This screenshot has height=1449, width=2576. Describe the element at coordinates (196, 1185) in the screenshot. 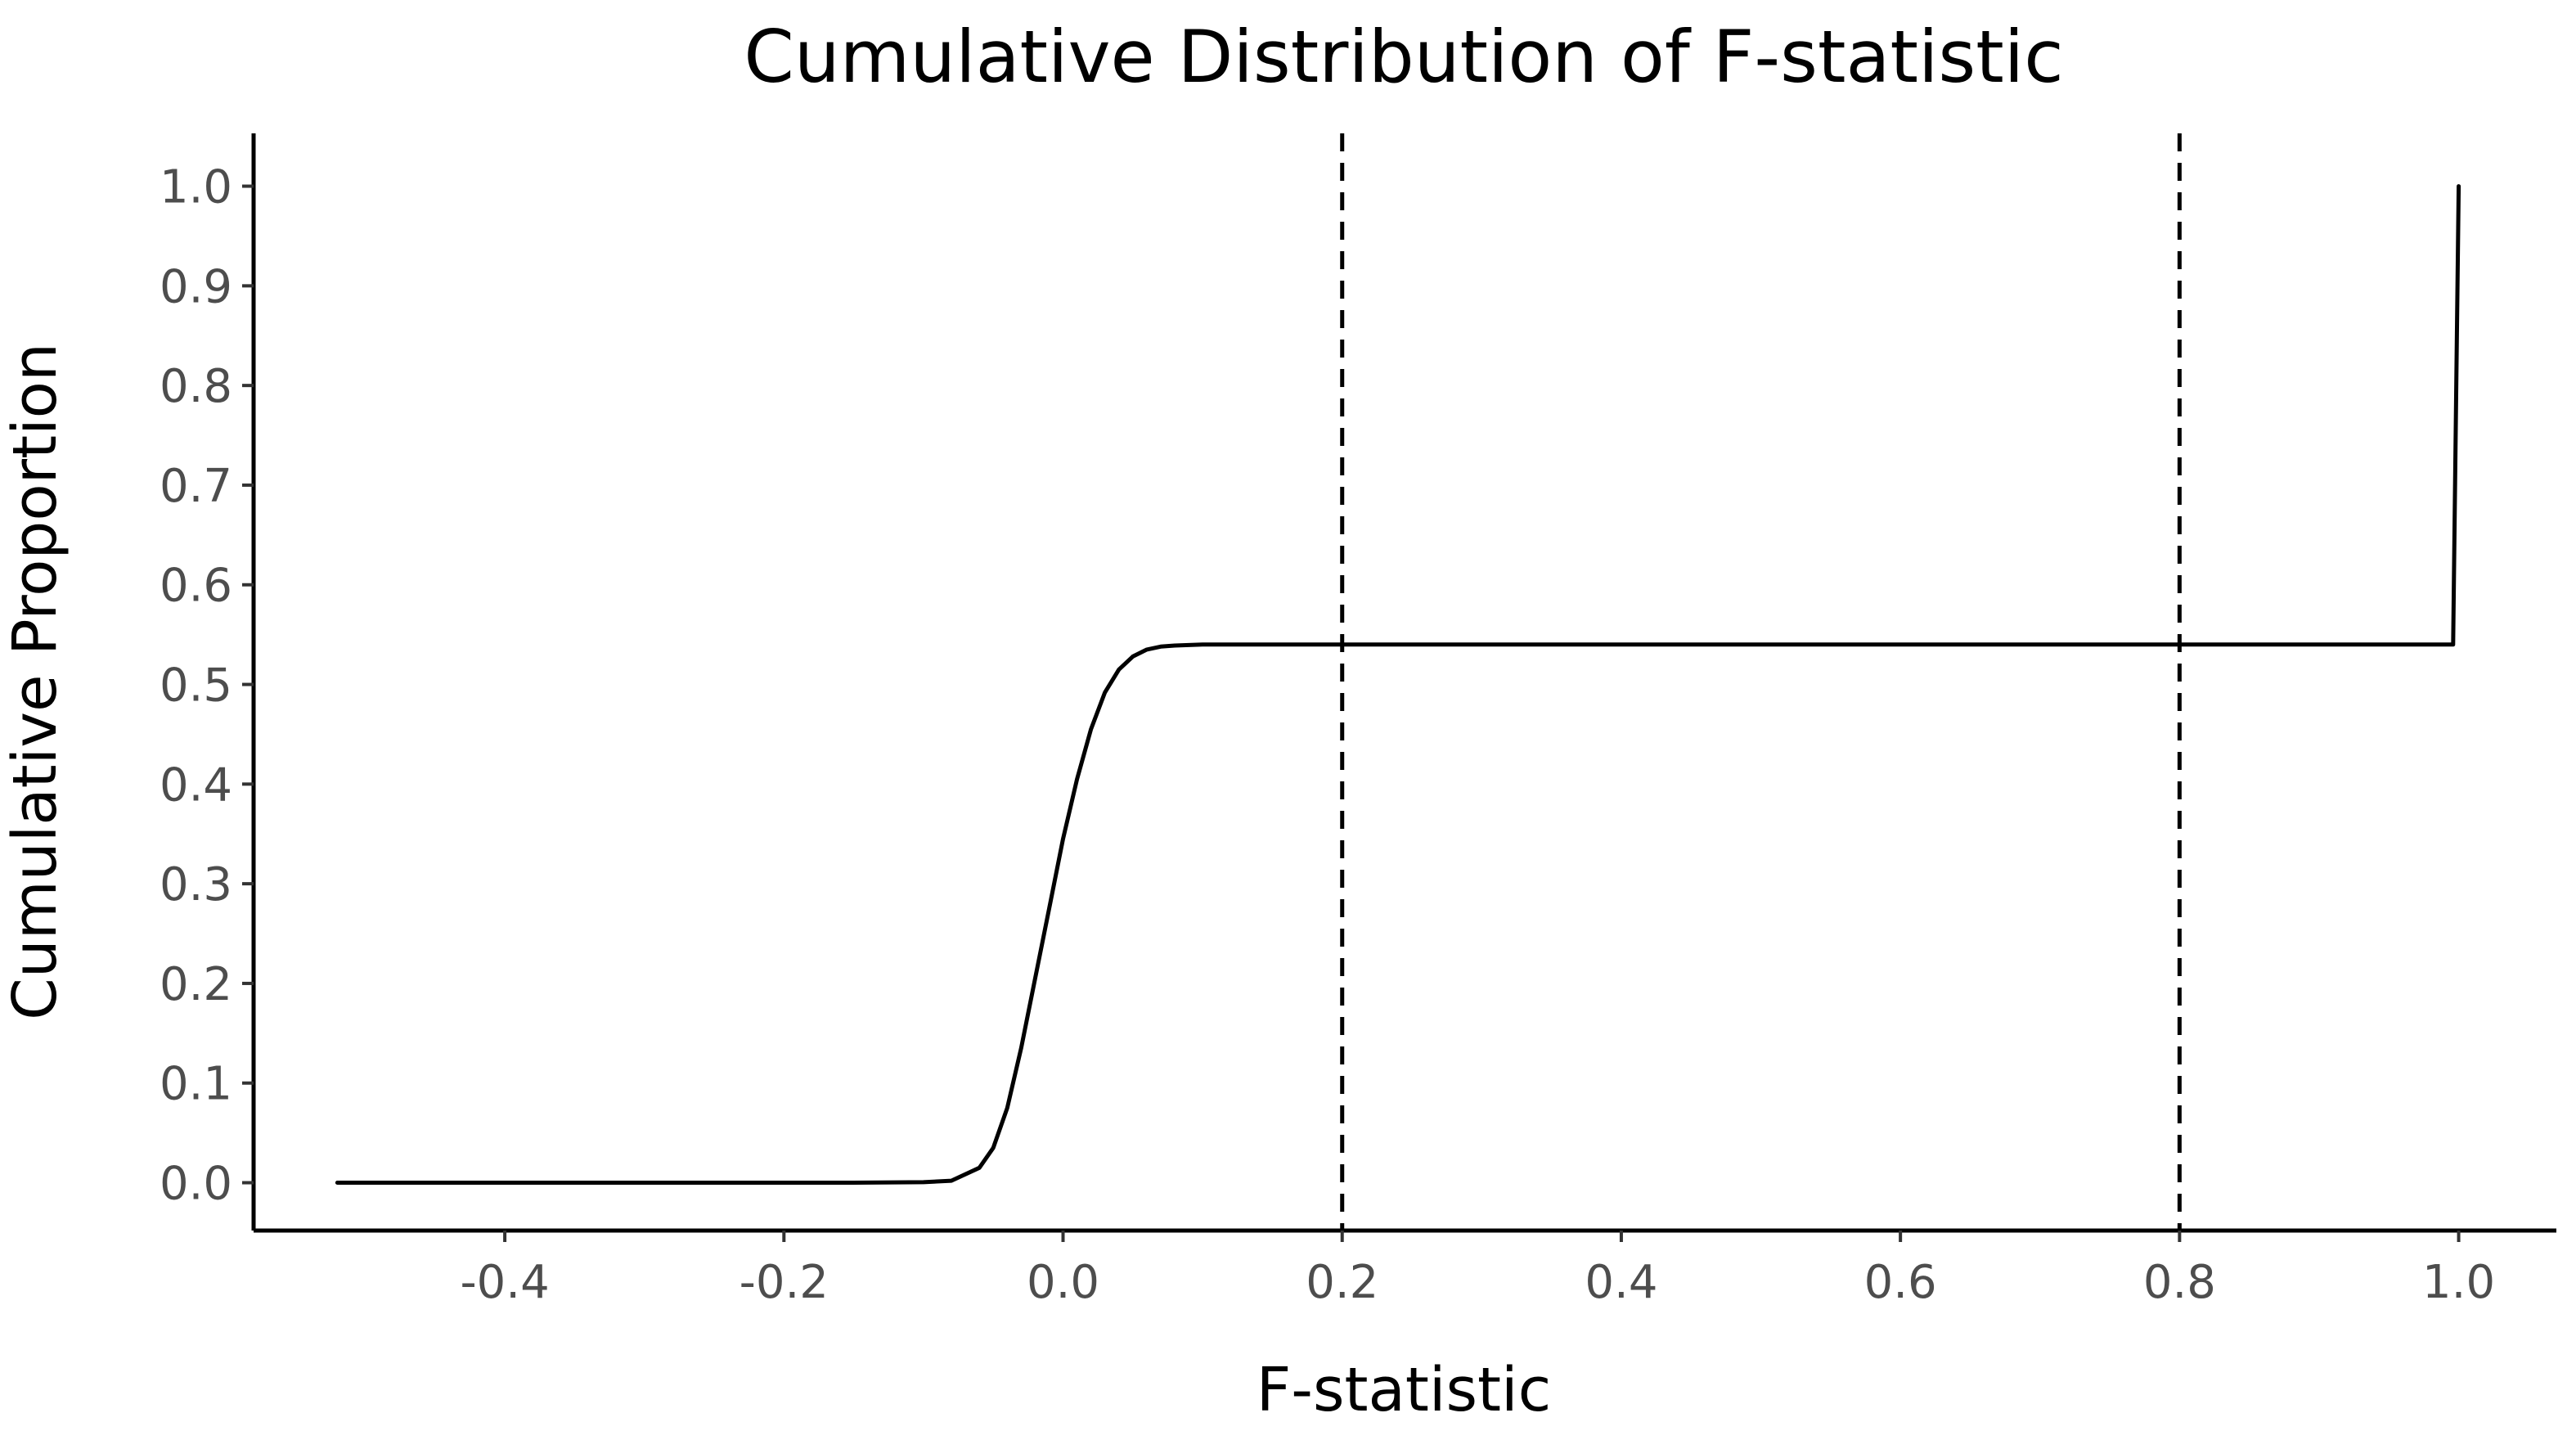

I see `y-tick-label: 0.0` at that location.